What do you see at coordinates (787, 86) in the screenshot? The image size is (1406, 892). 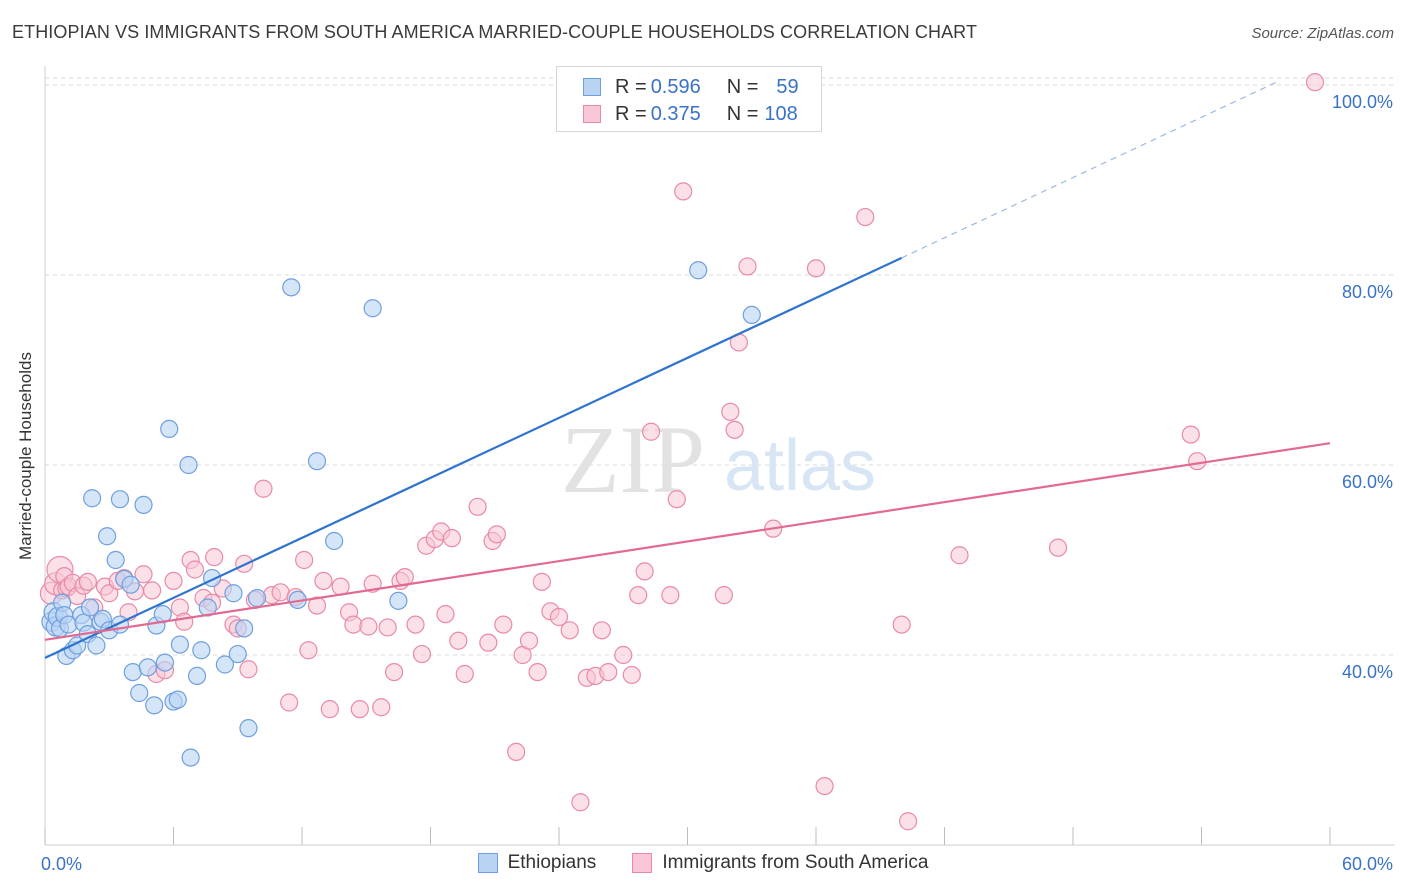 I see `n-value: 59` at bounding box center [787, 86].